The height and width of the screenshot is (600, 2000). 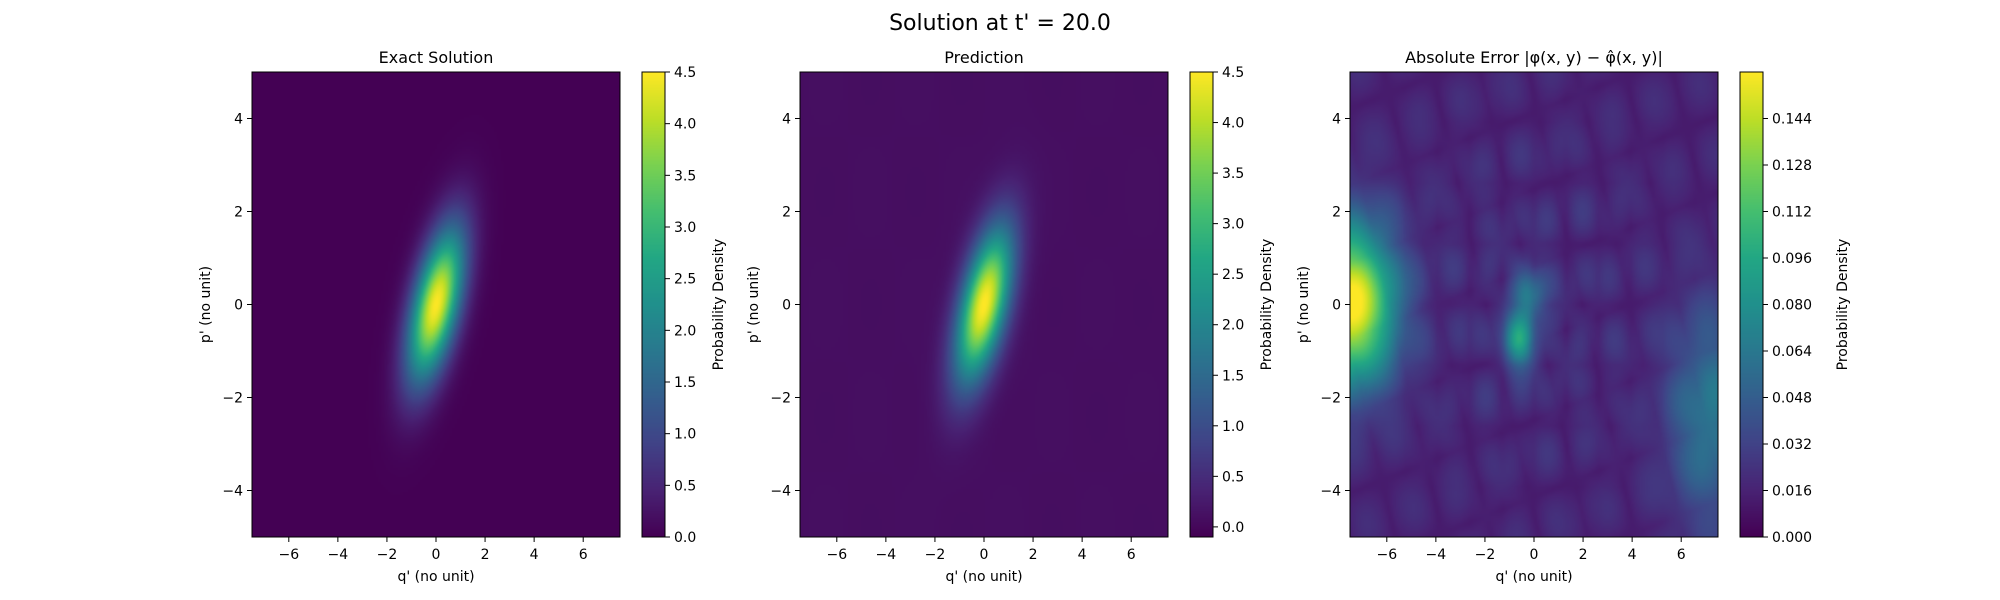 I want to click on colorbar-tick-label: 0.000, so click(x=1792, y=538).